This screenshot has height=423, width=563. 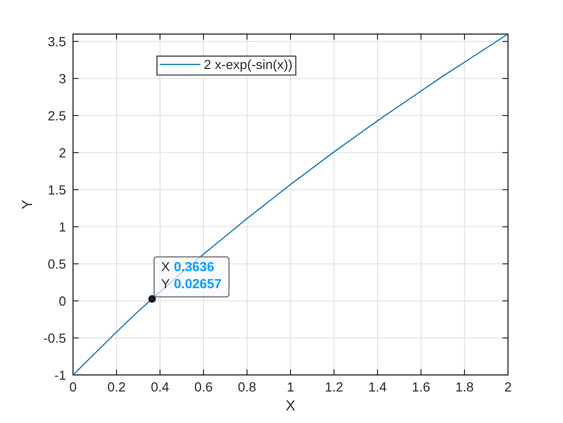 What do you see at coordinates (247, 387) in the screenshot?
I see `x-tick-label: 0.8` at bounding box center [247, 387].